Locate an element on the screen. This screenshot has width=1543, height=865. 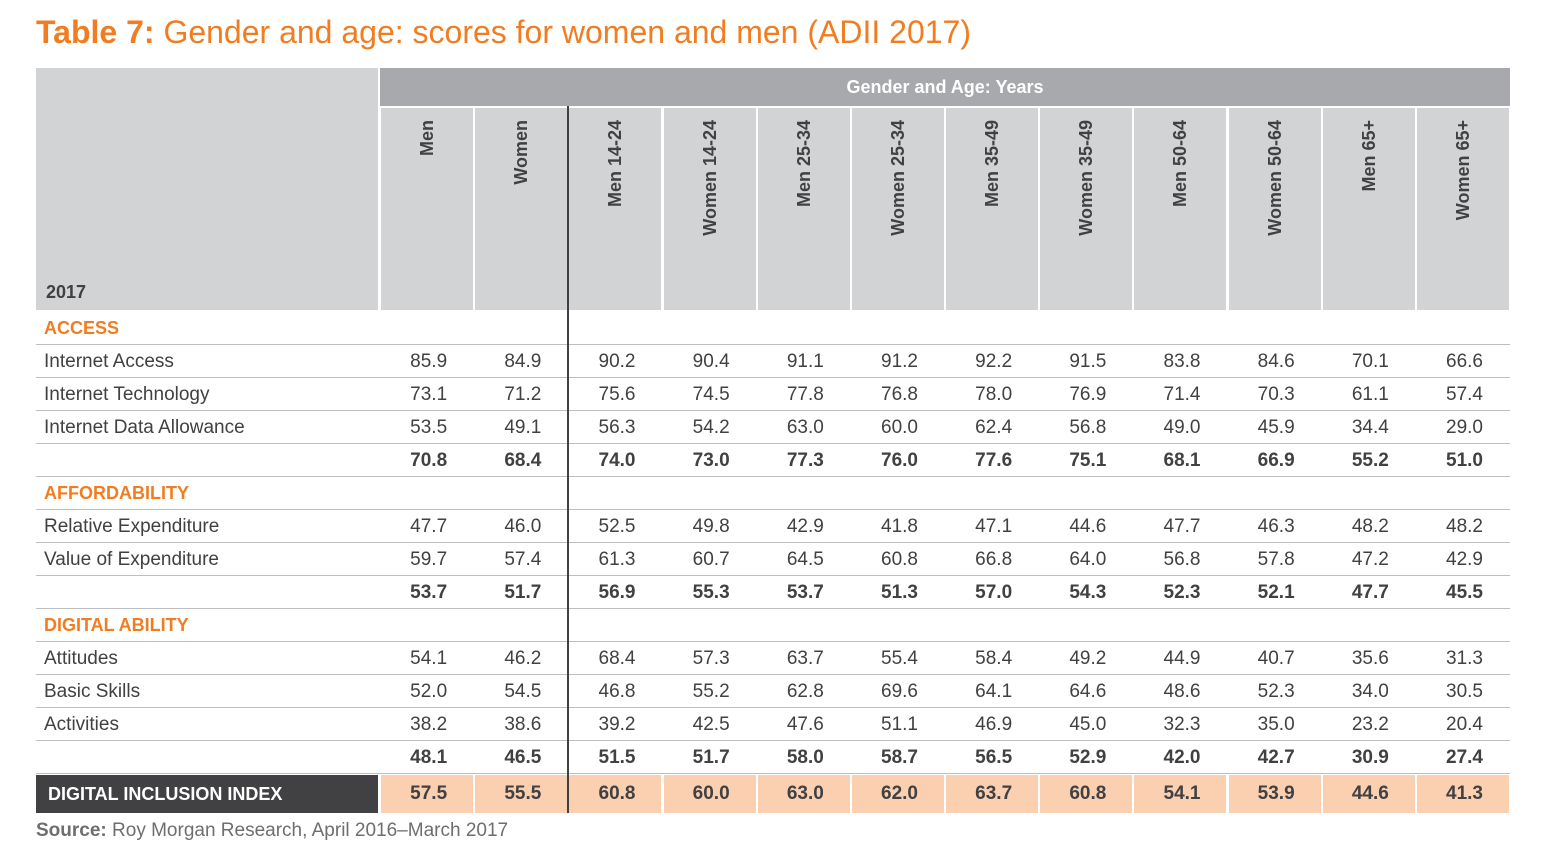
cell-value: 44.9 is located at coordinates (1182, 658).